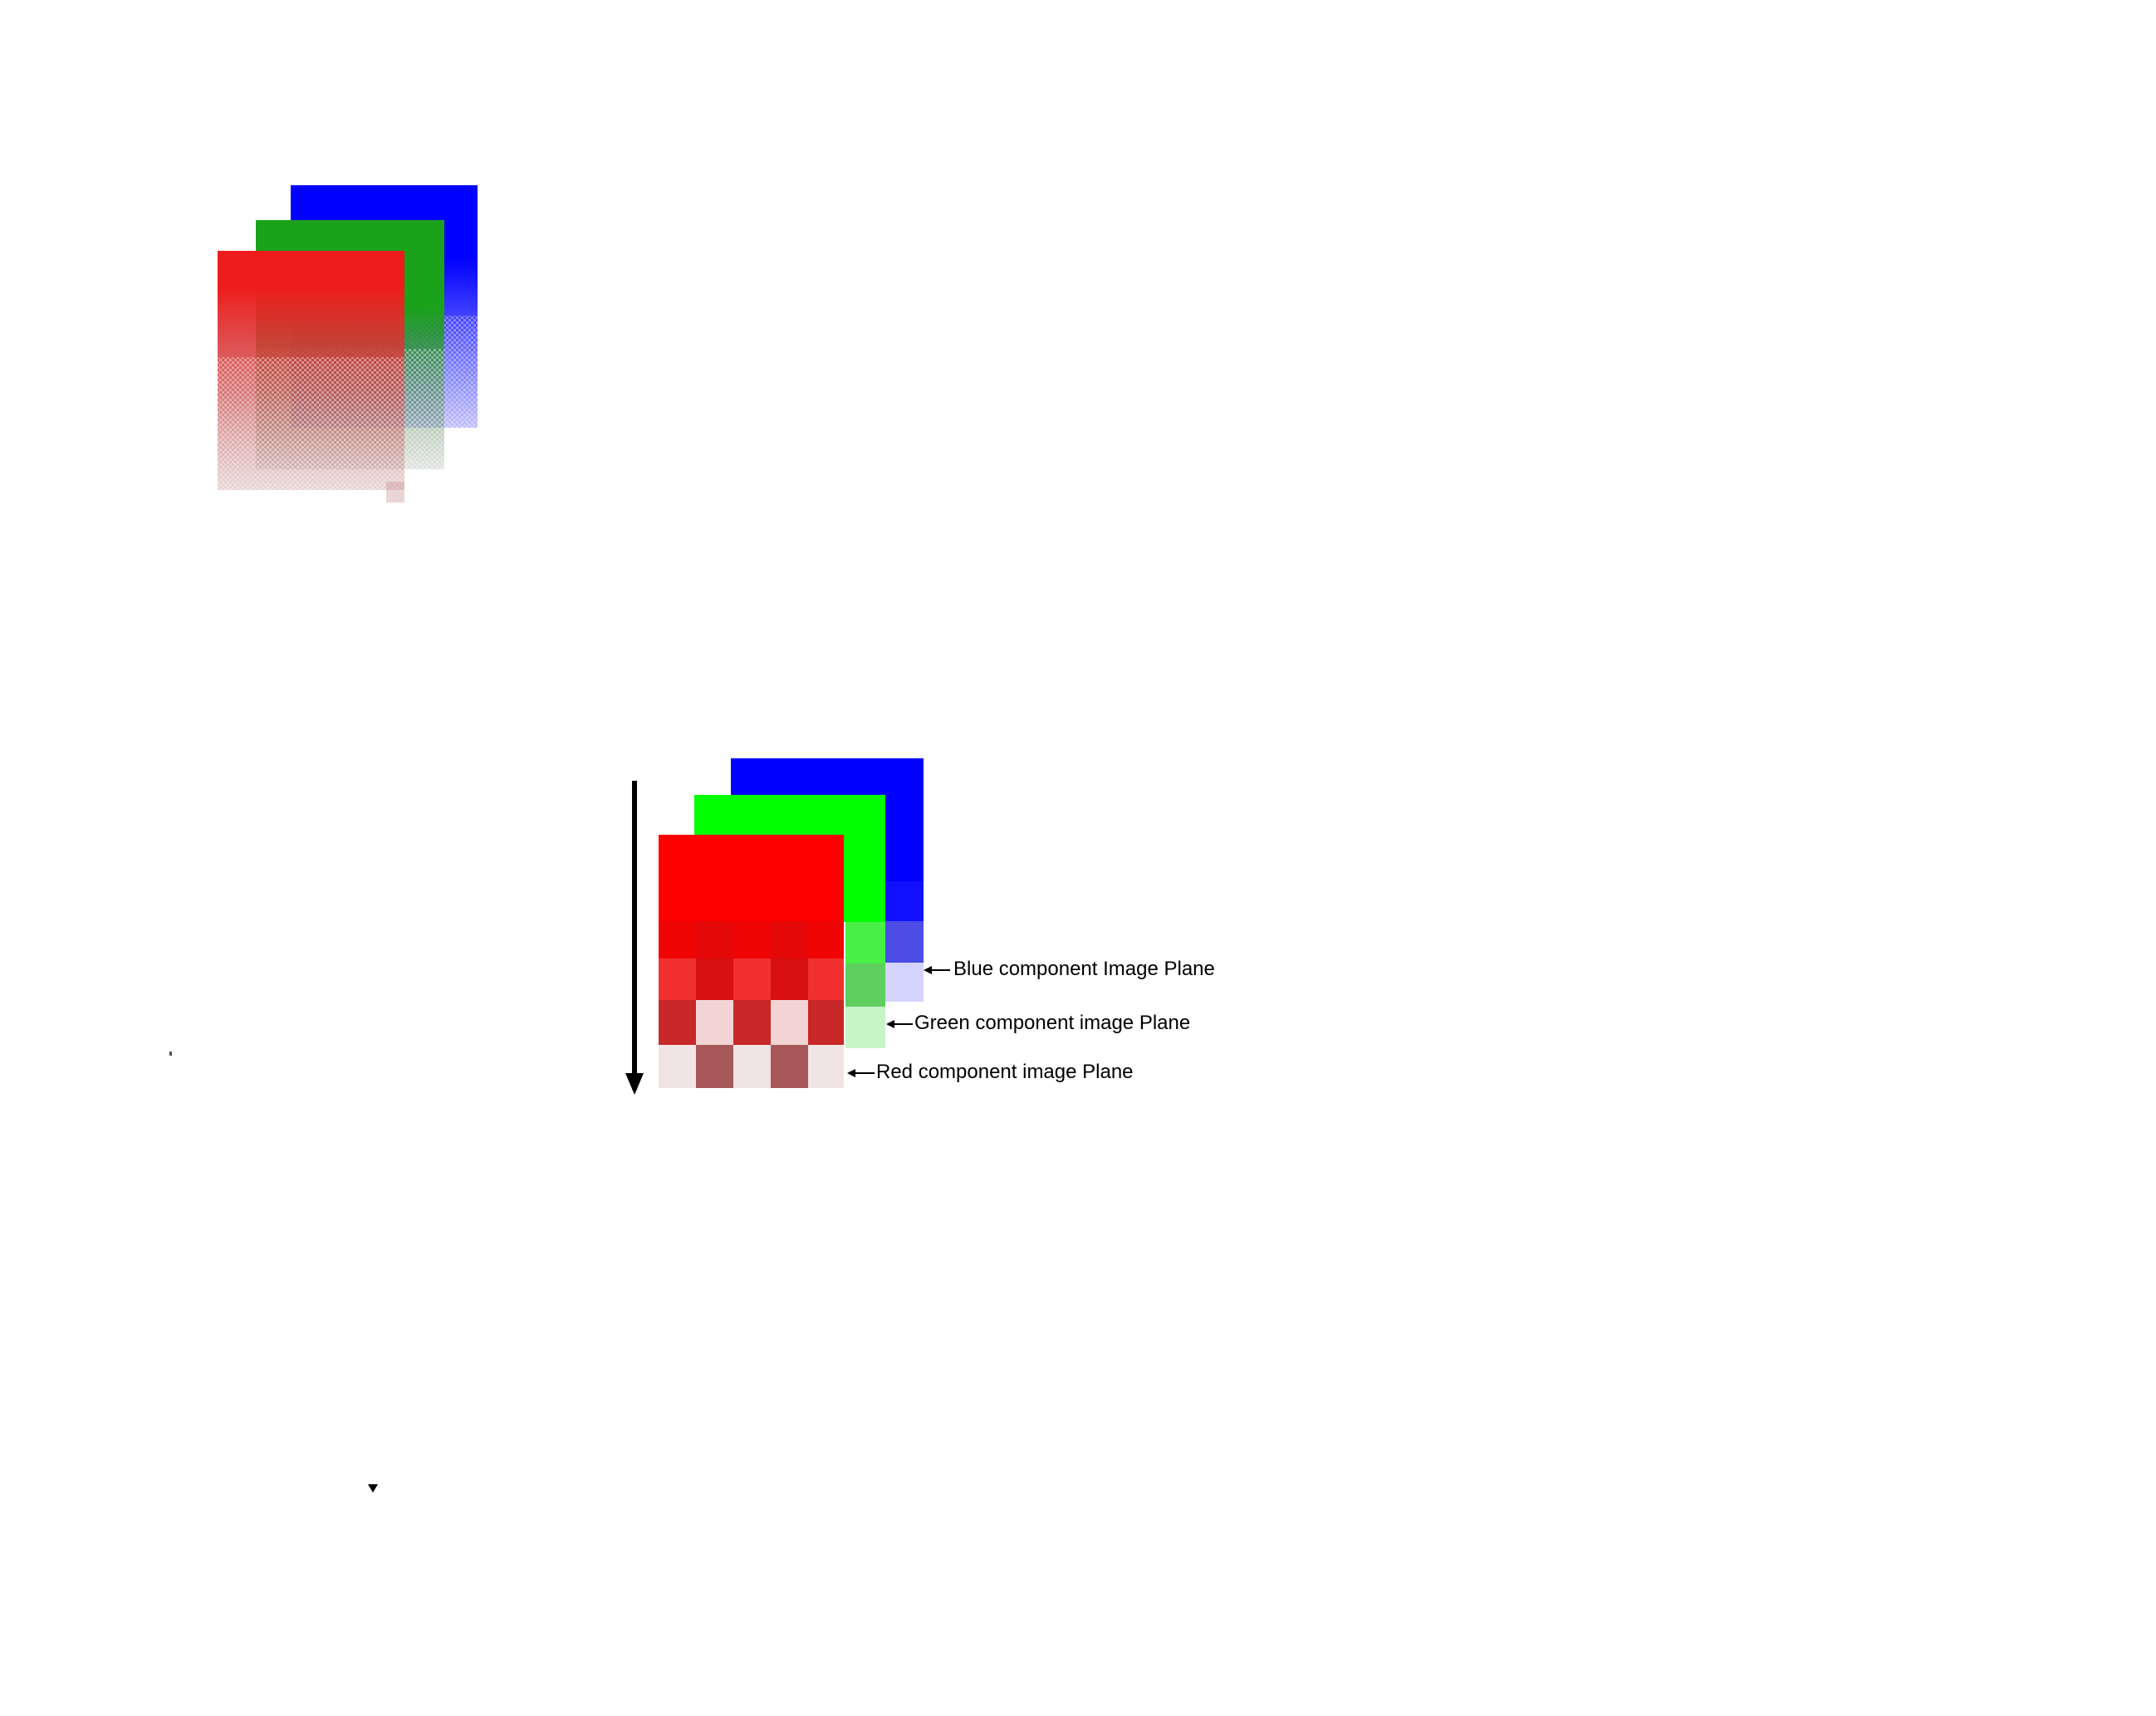 The height and width of the screenshot is (1716, 2156). Describe the element at coordinates (1084, 969) in the screenshot. I see `blue-plane-label: Blue component Image Plane` at that location.